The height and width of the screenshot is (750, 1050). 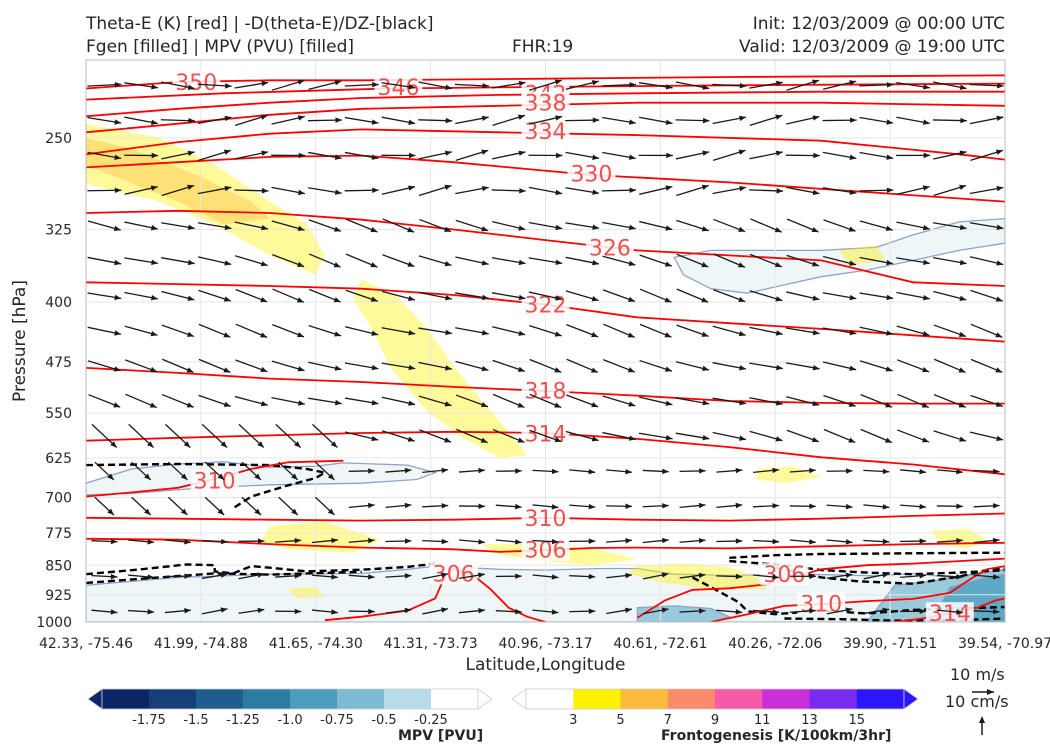 What do you see at coordinates (546, 391) in the screenshot?
I see `theta-e-label-8: 318` at bounding box center [546, 391].